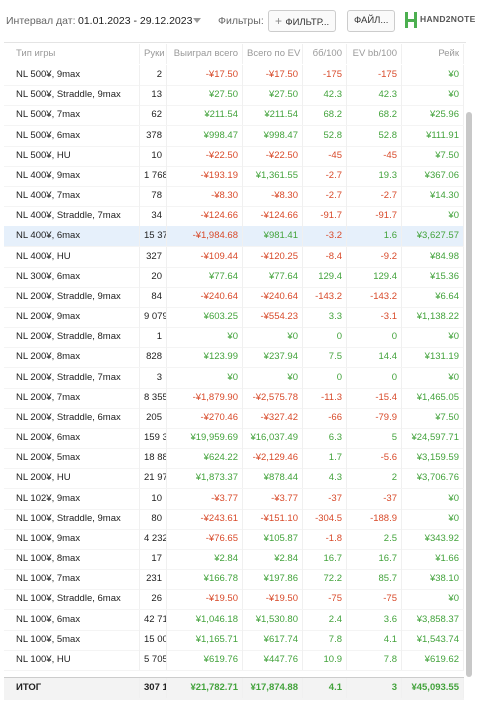  What do you see at coordinates (374, 417) in the screenshot?
I see `cell: -79.9` at bounding box center [374, 417].